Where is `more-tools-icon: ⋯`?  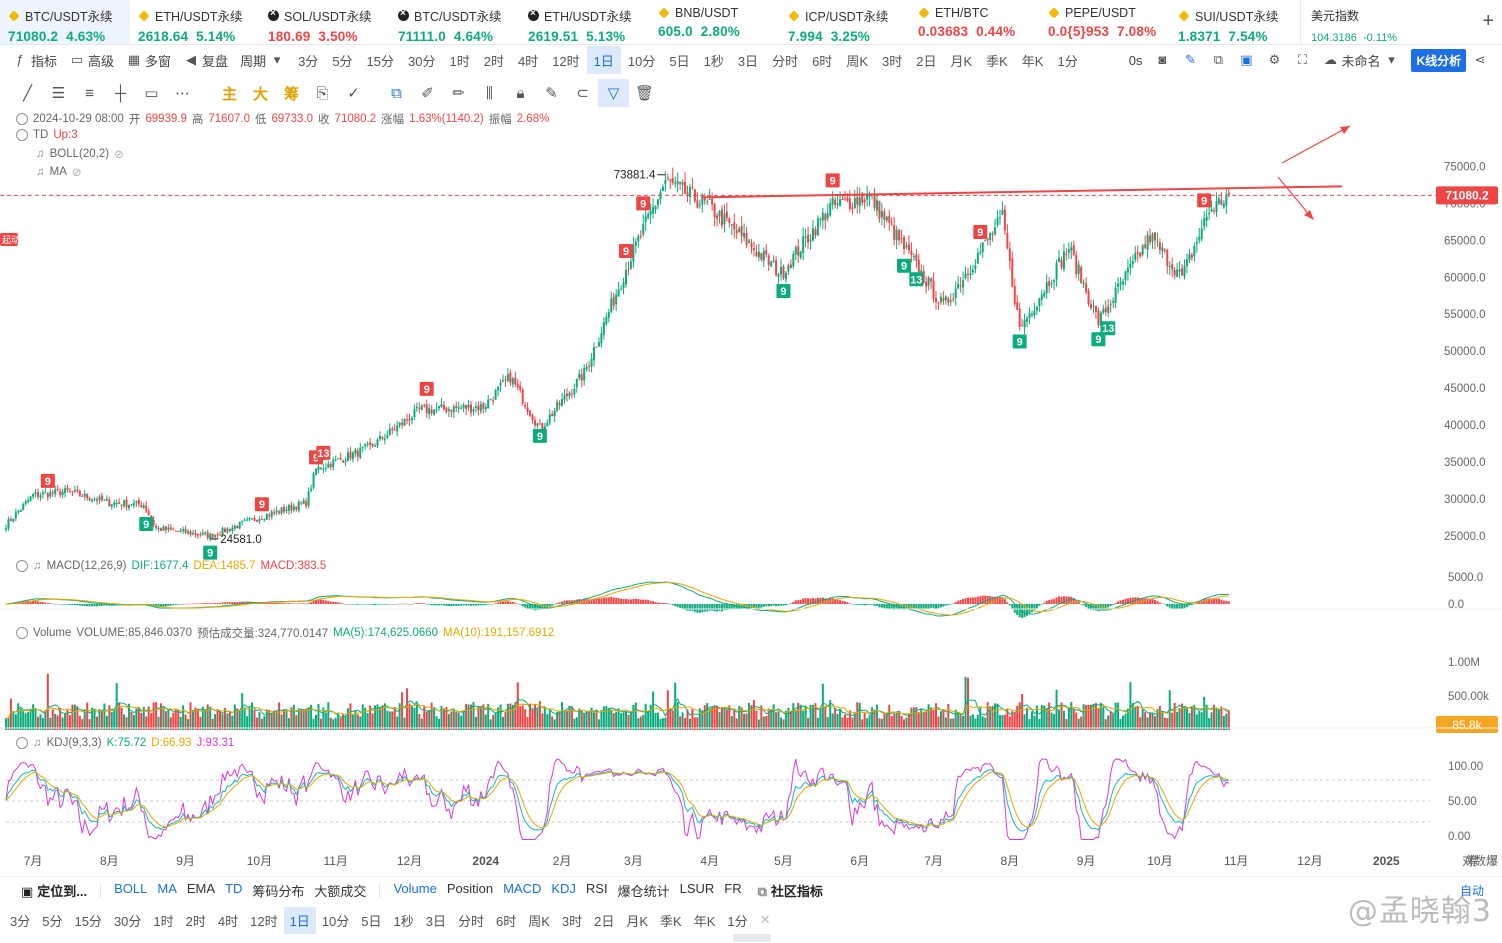
more-tools-icon: ⋯ is located at coordinates (182, 93).